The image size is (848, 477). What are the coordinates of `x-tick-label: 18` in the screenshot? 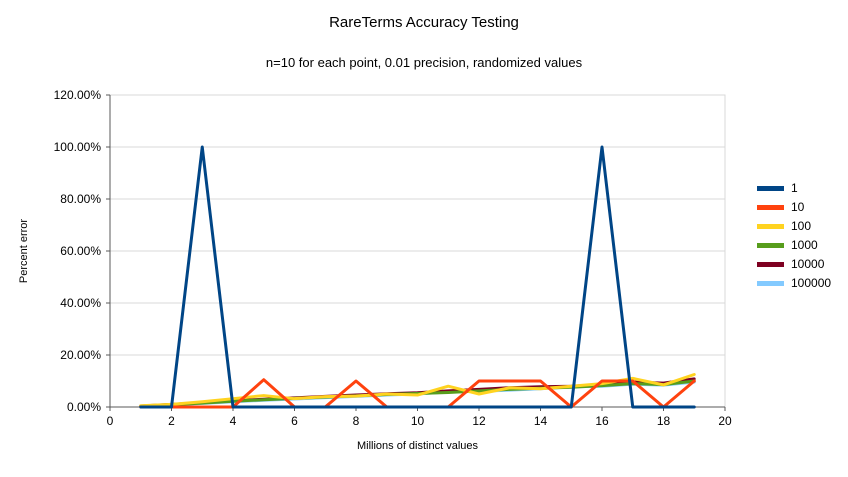 It's located at (664, 421).